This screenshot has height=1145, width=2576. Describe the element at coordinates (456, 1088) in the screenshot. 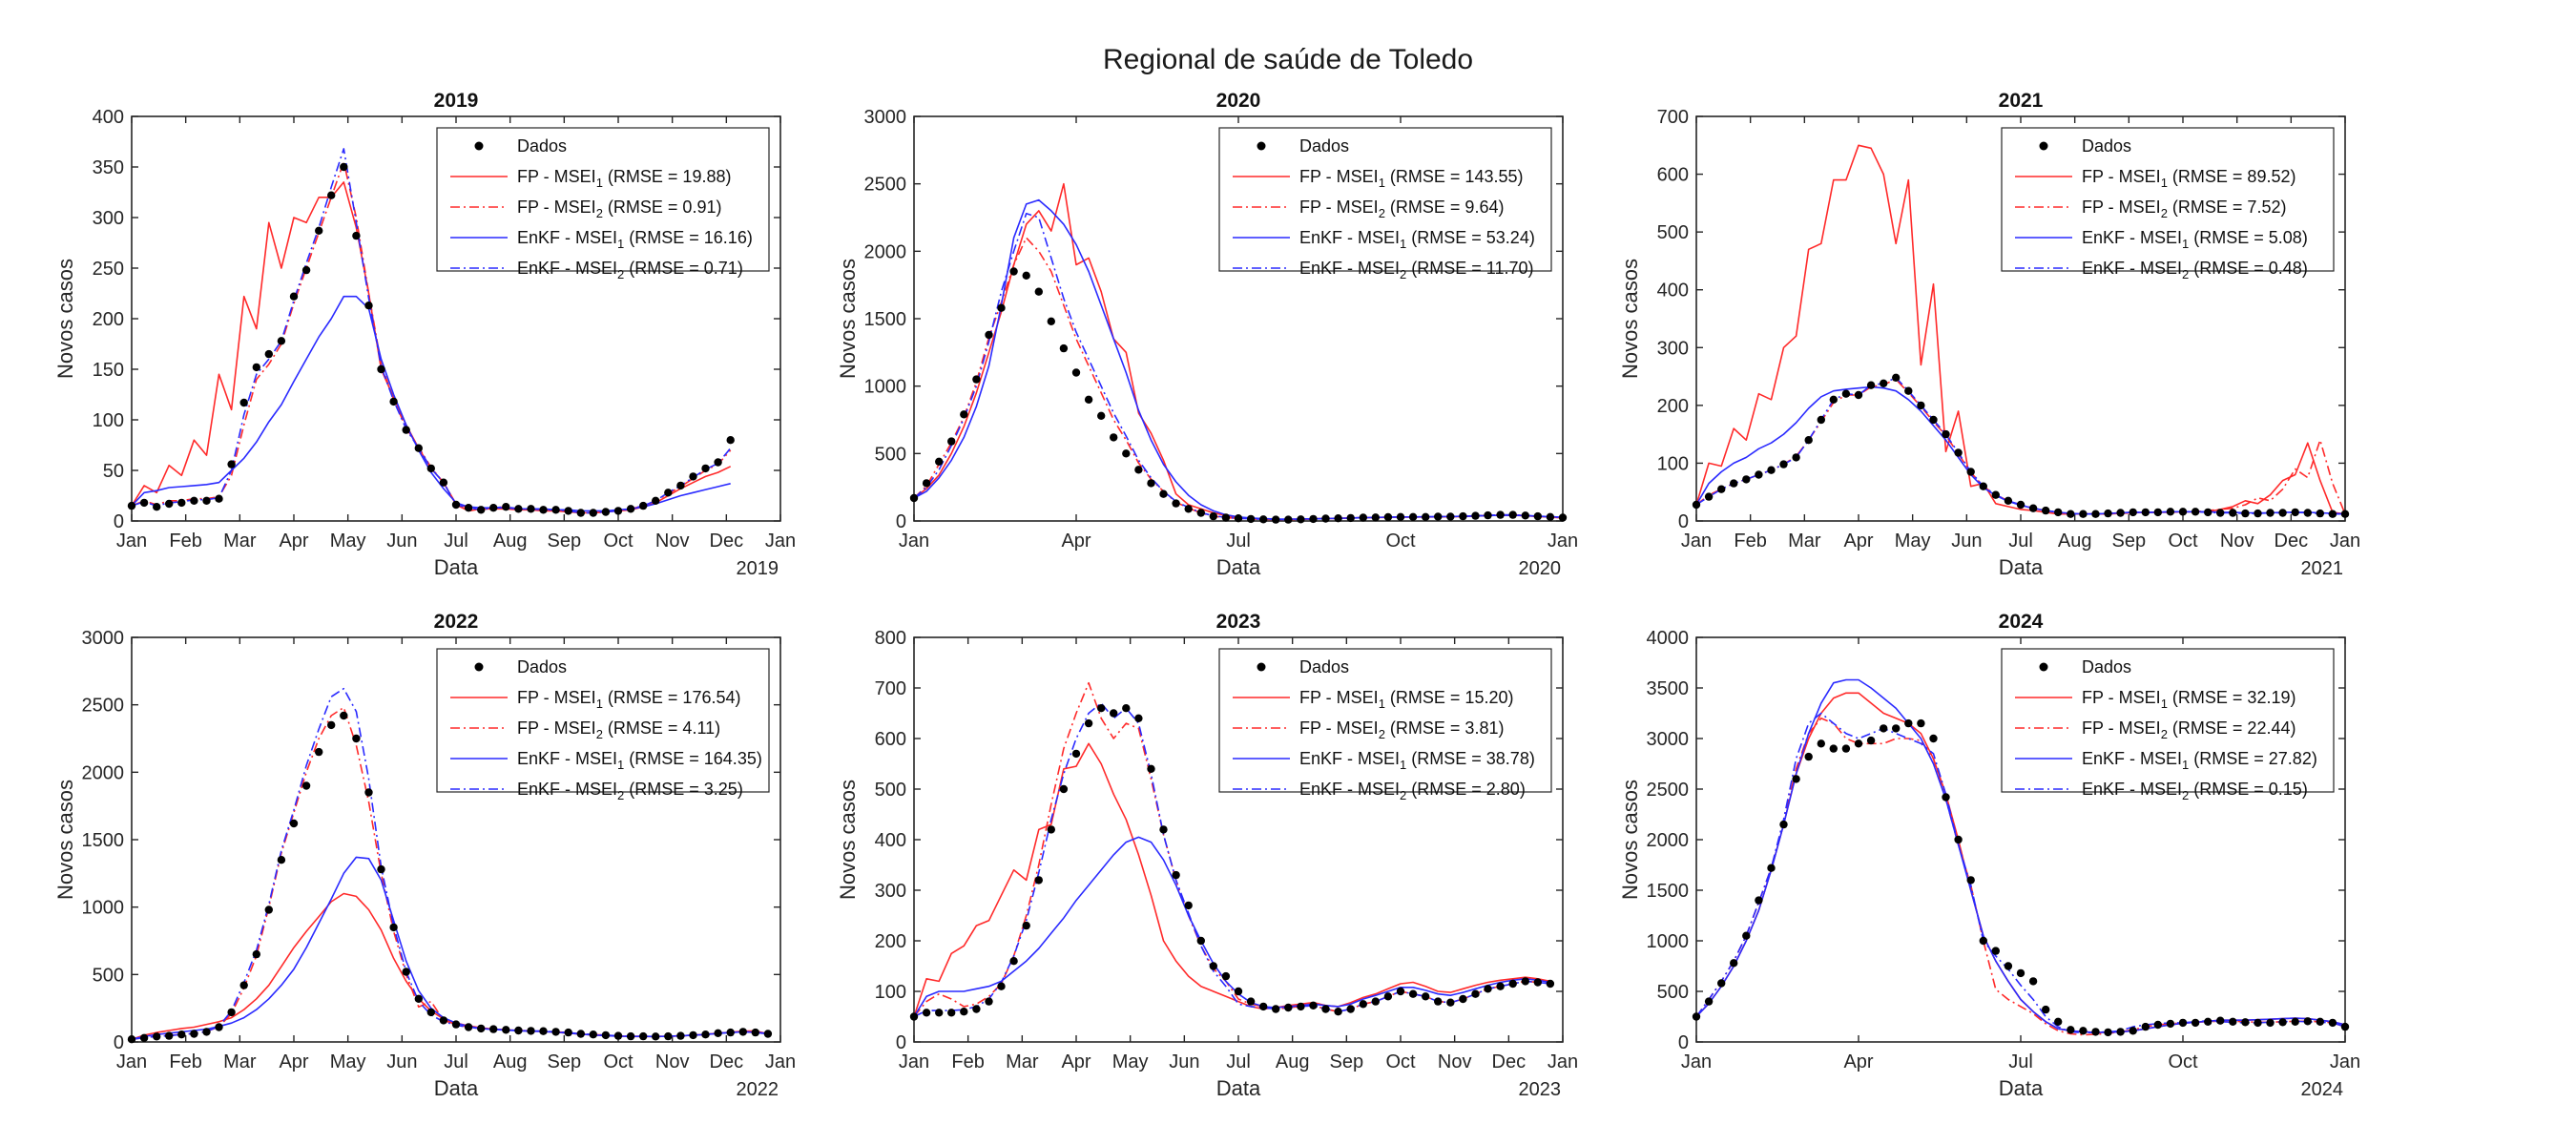

I see `x-axis-label: Data` at that location.